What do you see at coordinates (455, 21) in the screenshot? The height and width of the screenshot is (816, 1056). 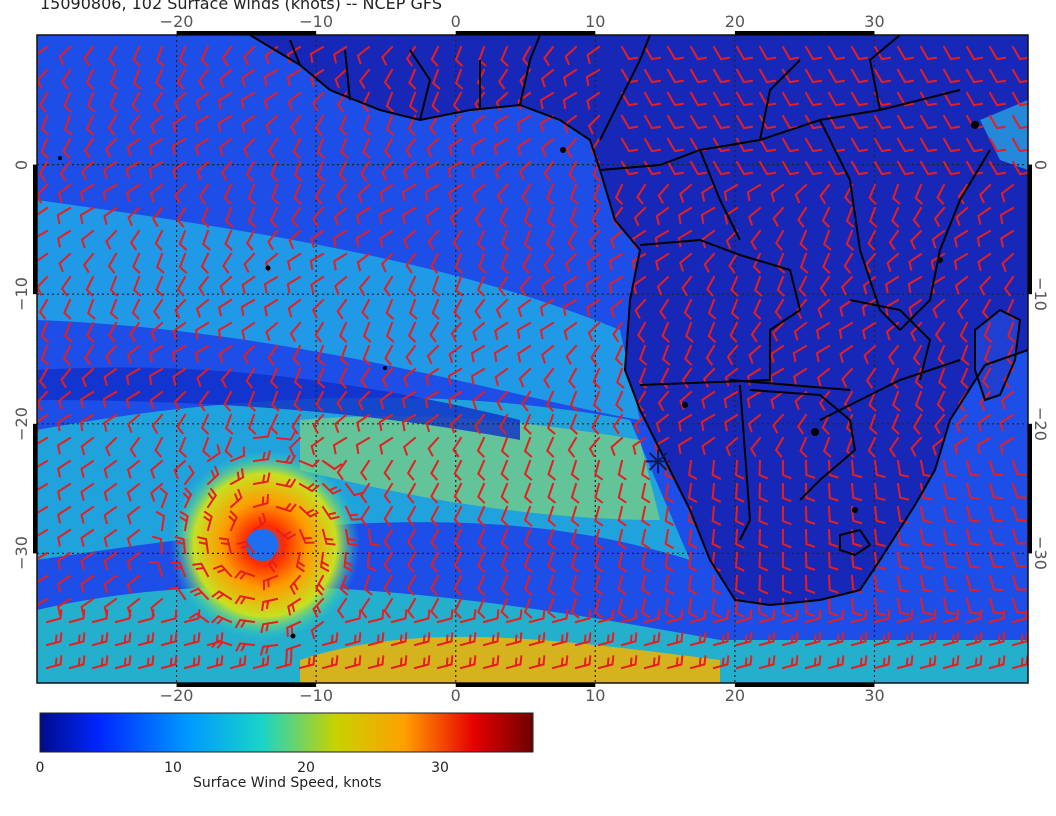 I see `lon-tick-label: 0` at bounding box center [455, 21].